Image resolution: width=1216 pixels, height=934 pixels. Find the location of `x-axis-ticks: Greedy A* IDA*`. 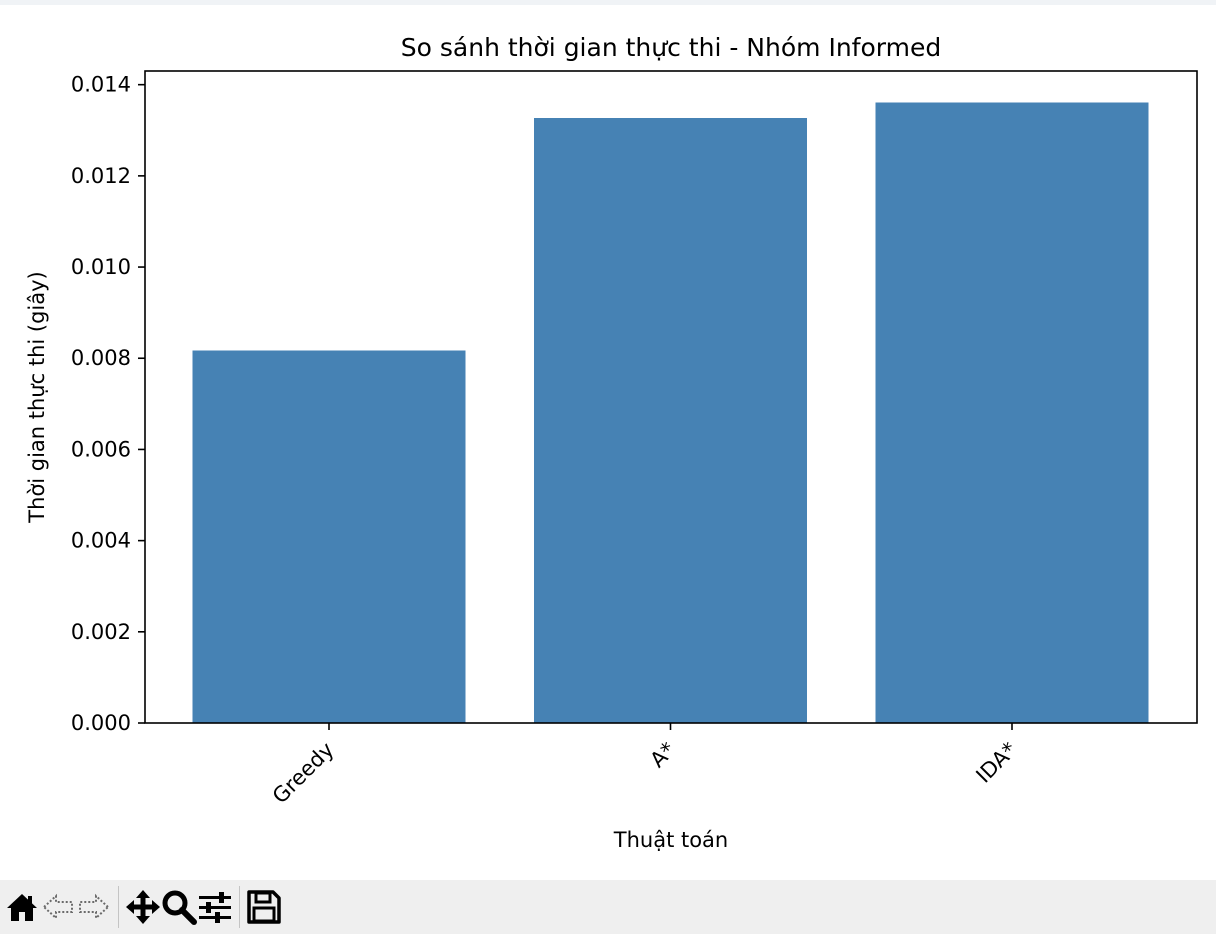

x-axis-ticks: Greedy A* IDA* is located at coordinates (645, 765).